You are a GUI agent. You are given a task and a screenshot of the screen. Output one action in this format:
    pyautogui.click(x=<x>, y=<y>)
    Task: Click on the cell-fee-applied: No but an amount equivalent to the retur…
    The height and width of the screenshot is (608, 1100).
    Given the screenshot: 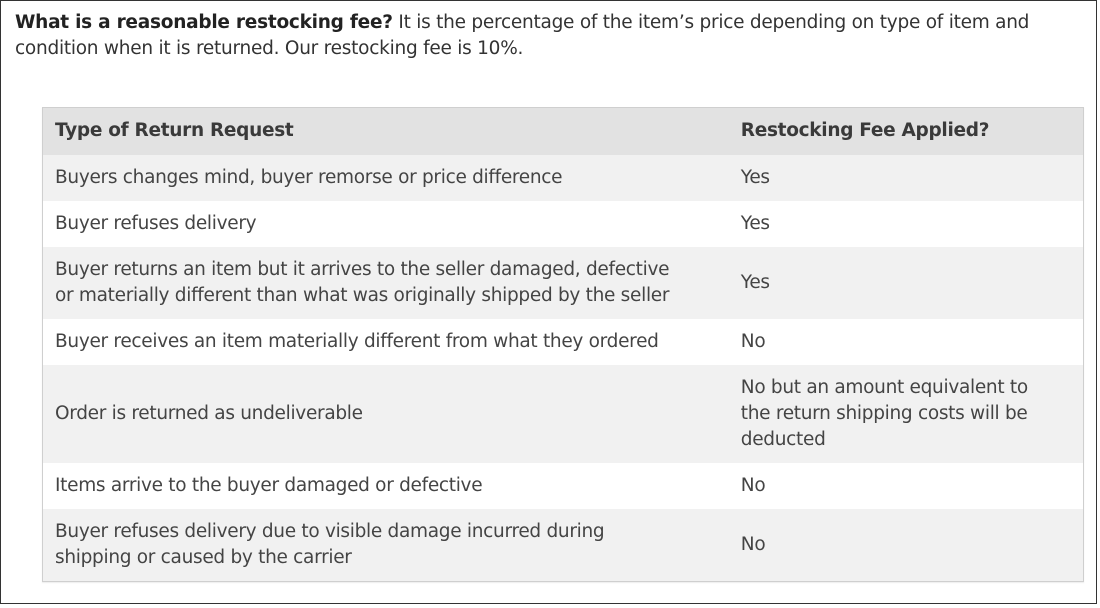 What is the action you would take?
    pyautogui.click(x=906, y=413)
    